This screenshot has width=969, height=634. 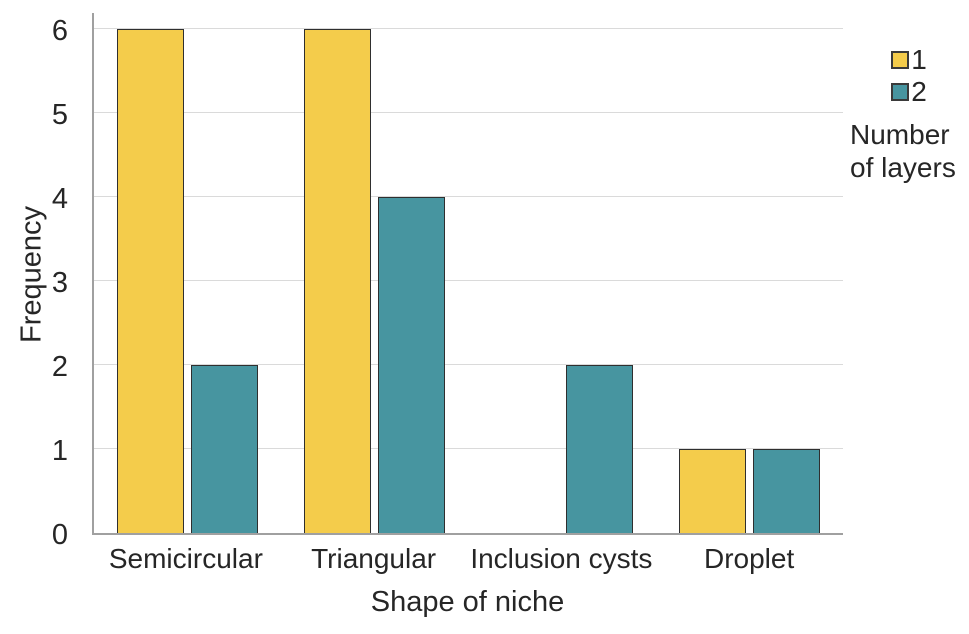 I want to click on legend-title: Number of layers, so click(x=903, y=151).